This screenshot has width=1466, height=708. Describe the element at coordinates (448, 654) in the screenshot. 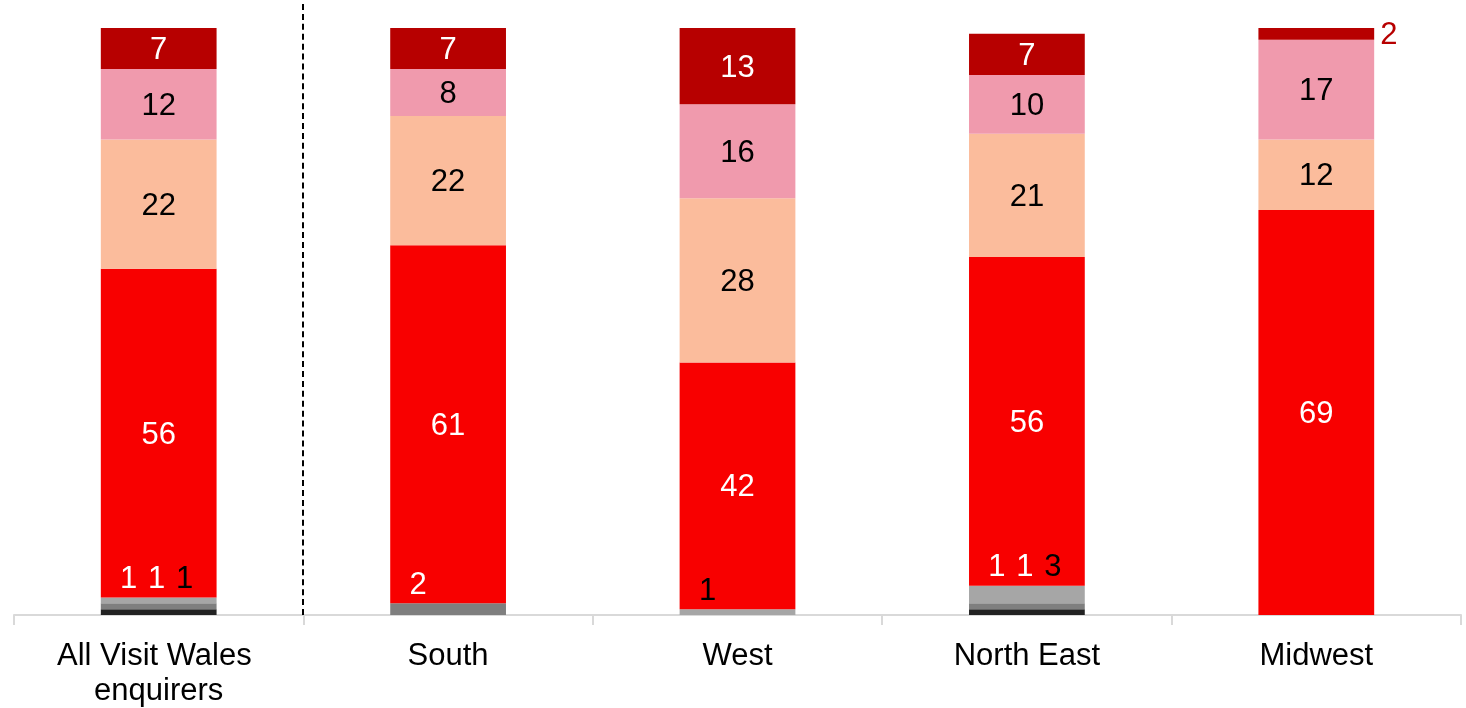

I see `x-tick-label: South` at that location.